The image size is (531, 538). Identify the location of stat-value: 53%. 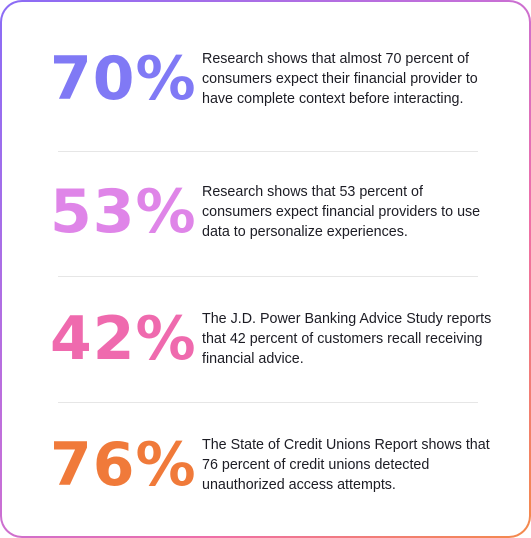
(123, 211).